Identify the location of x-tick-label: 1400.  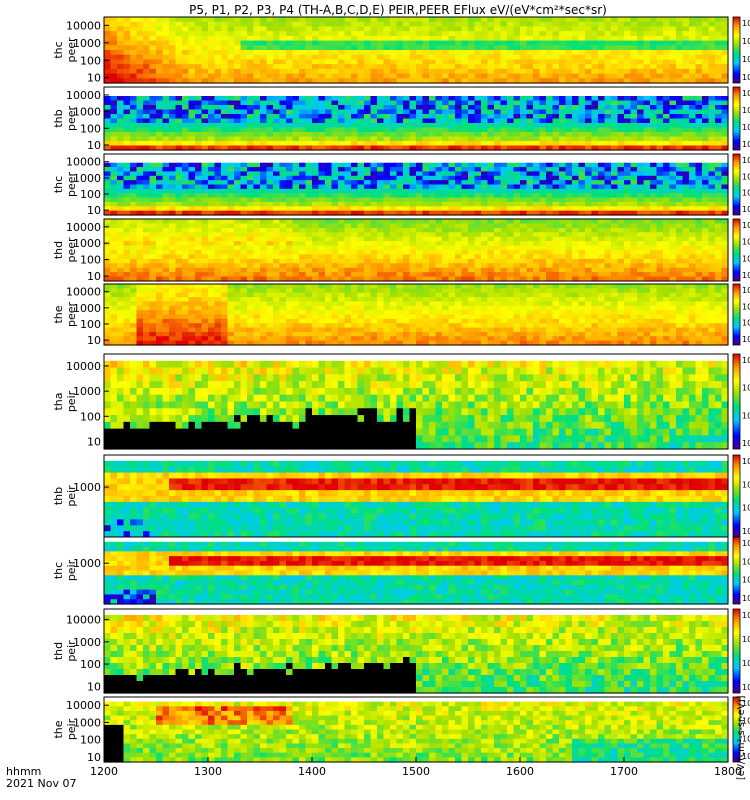
(312, 771).